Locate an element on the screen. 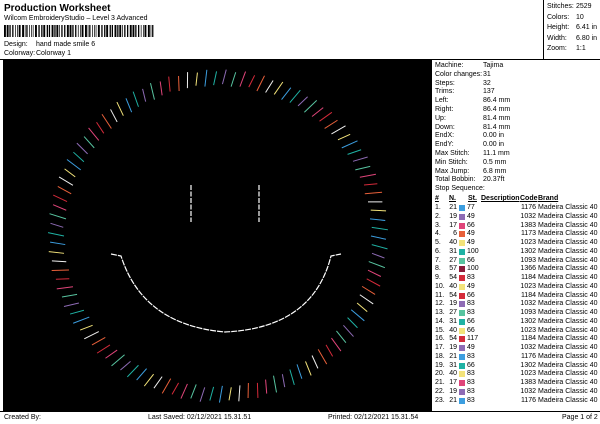  printed: Printed: 02/12/2021 15.31.54 is located at coordinates (373, 417).